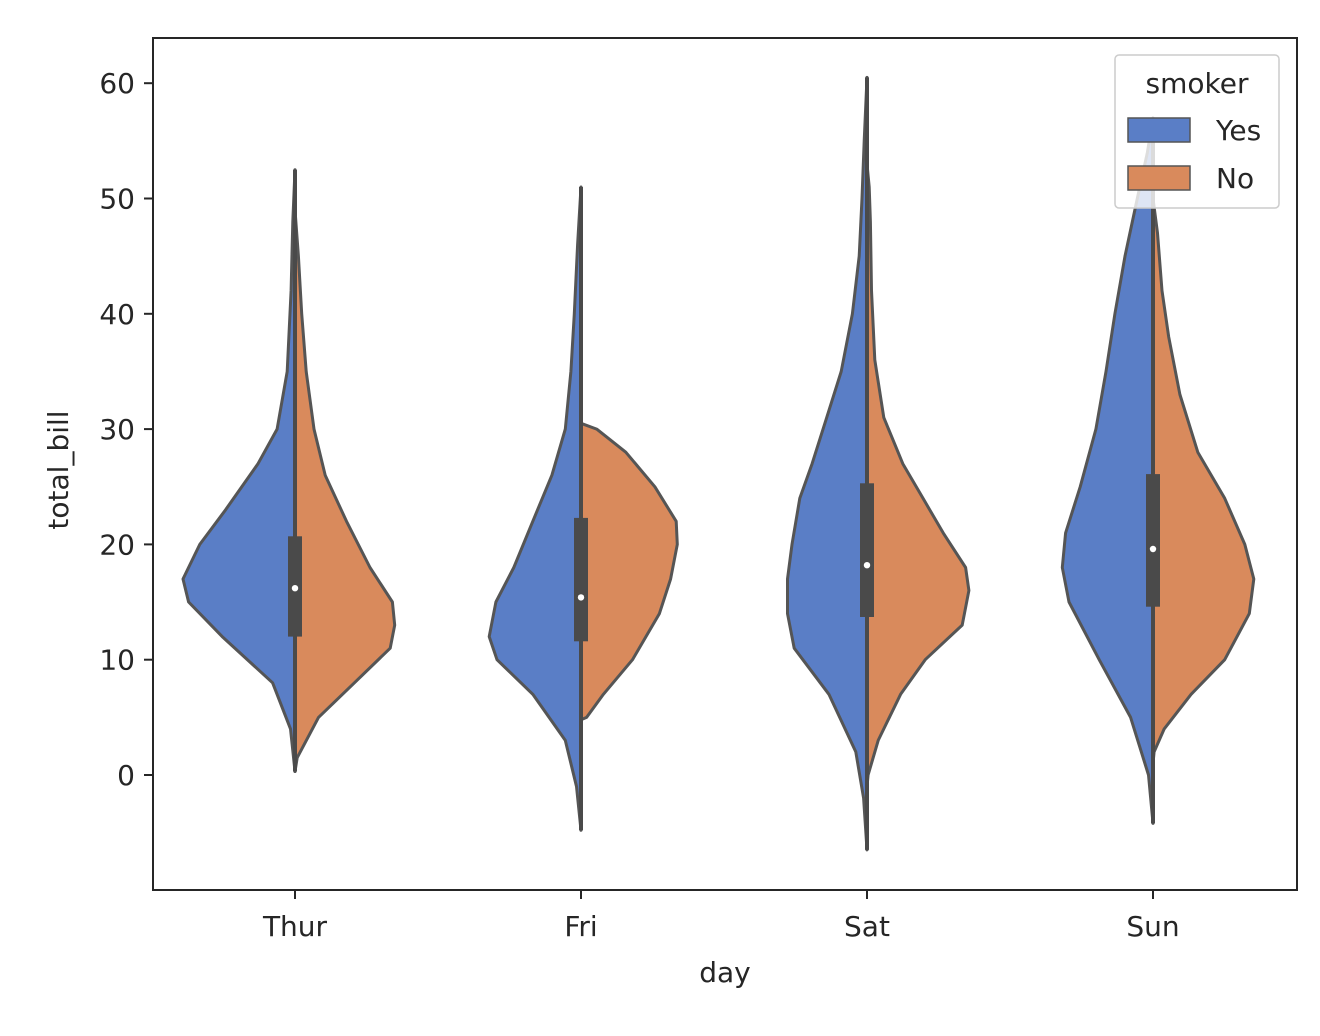  Describe the element at coordinates (867, 926) in the screenshot. I see `x-tick-label: Sat` at that location.